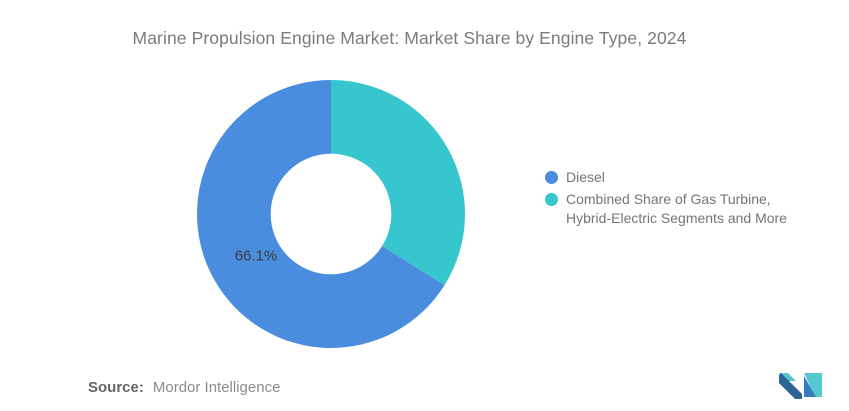 This screenshot has width=849, height=411. I want to click on source-label: Source:, so click(116, 387).